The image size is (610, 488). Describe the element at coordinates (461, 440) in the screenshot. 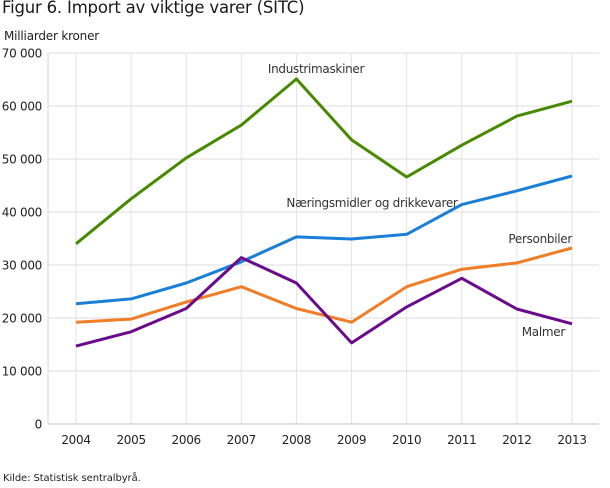

I see `x-tick-label: 2011` at that location.